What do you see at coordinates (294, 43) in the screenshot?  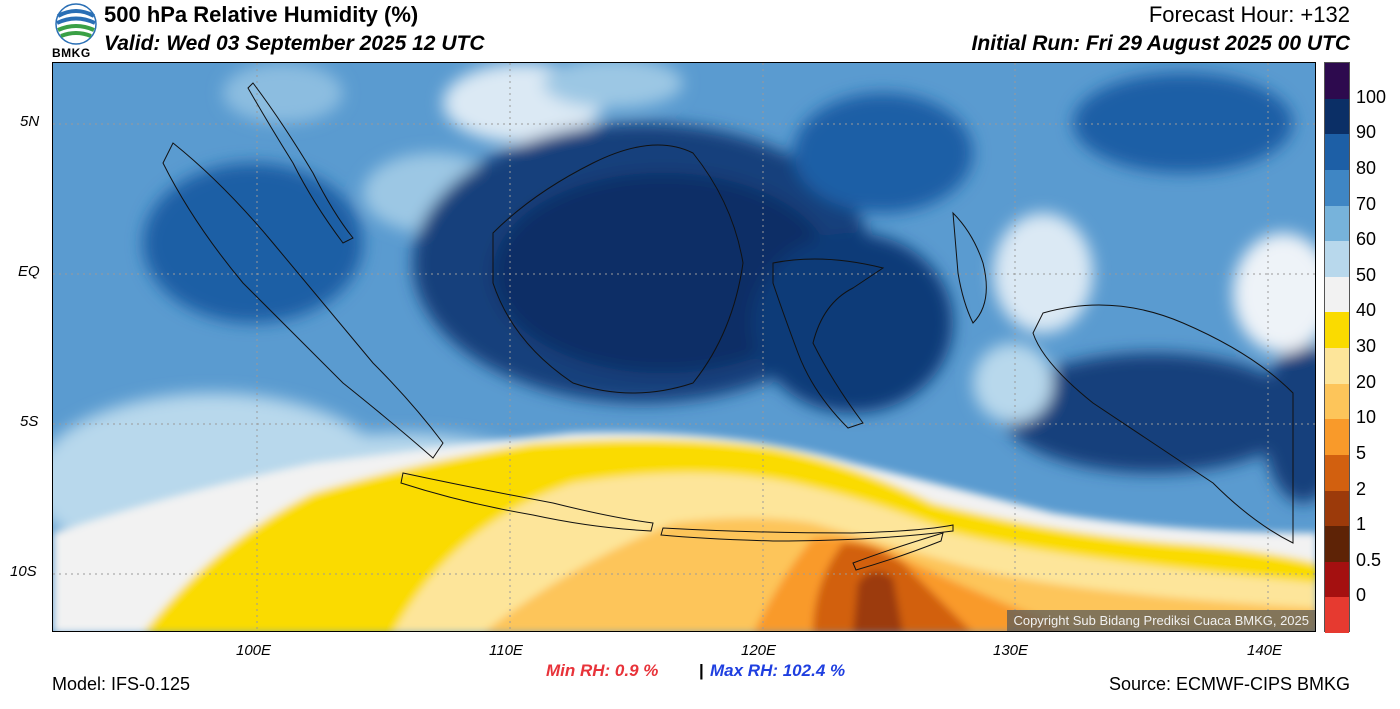 I see `valid-time: Valid: Wed 03 September 2025 12 UTC` at bounding box center [294, 43].